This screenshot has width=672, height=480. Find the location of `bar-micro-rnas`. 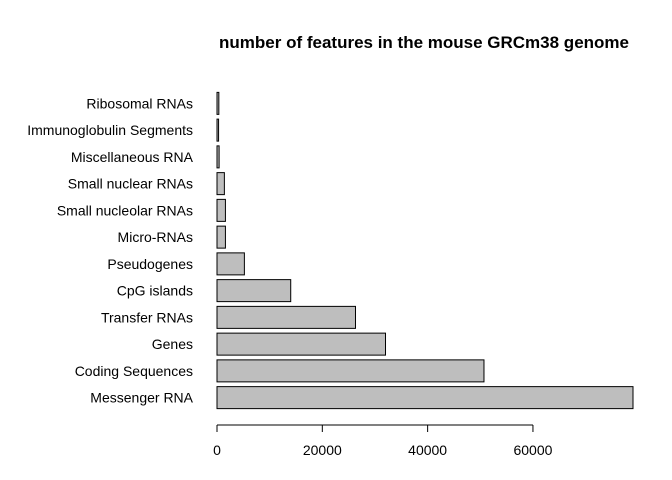

bar-micro-rnas is located at coordinates (221, 237).